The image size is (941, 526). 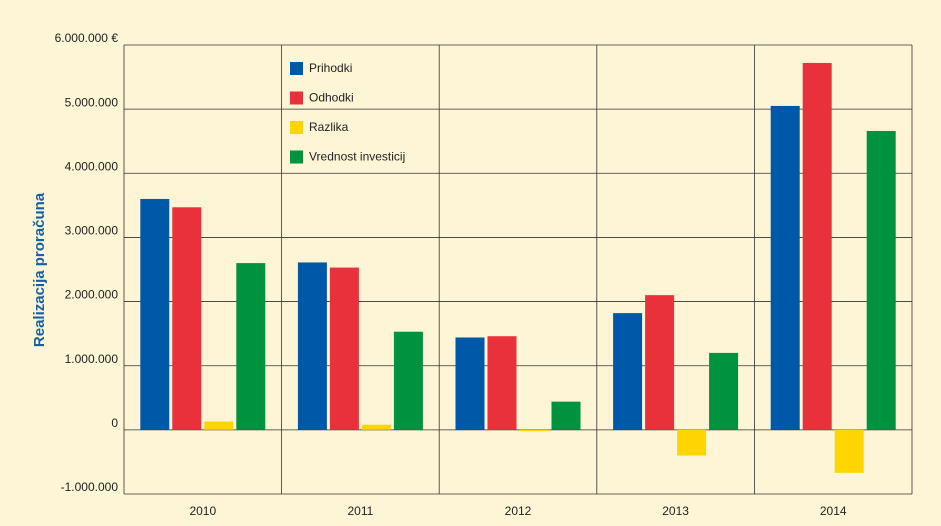 What do you see at coordinates (329, 127) in the screenshot?
I see `legend-label: Razlika` at bounding box center [329, 127].